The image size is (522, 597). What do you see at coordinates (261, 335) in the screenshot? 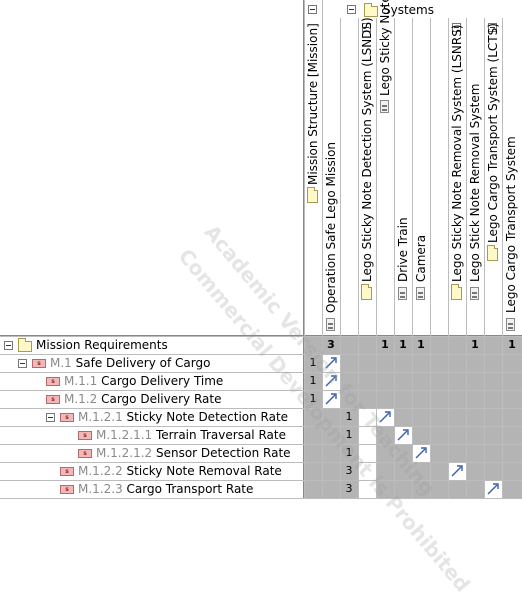
I see `header-divider-h` at bounding box center [261, 335].